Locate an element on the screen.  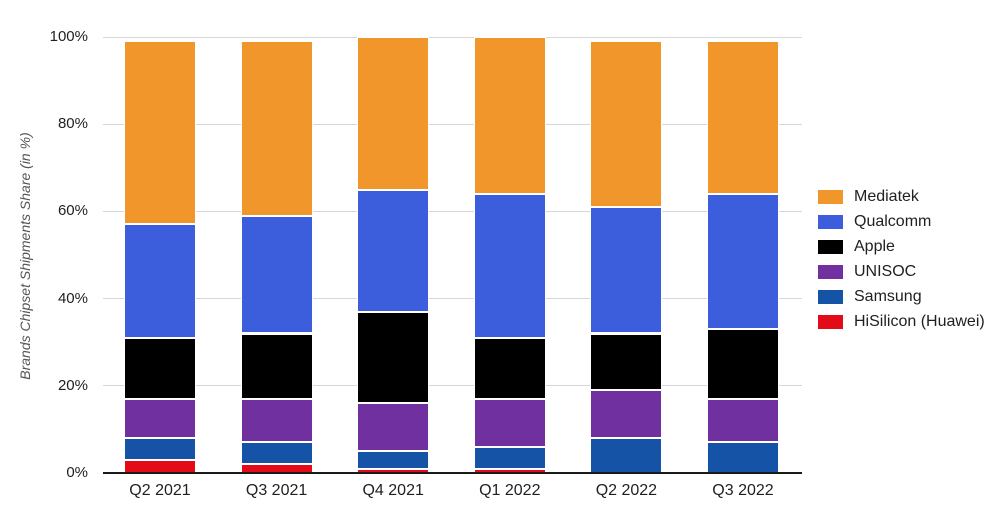
legend-label: UNISOC is located at coordinates (885, 271).